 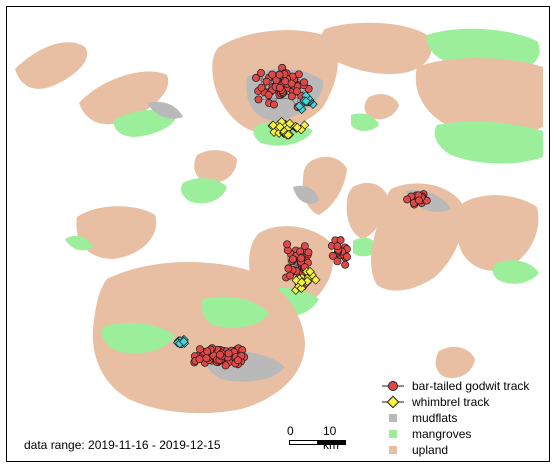 I want to click on island-left-small, so click(x=116, y=232).